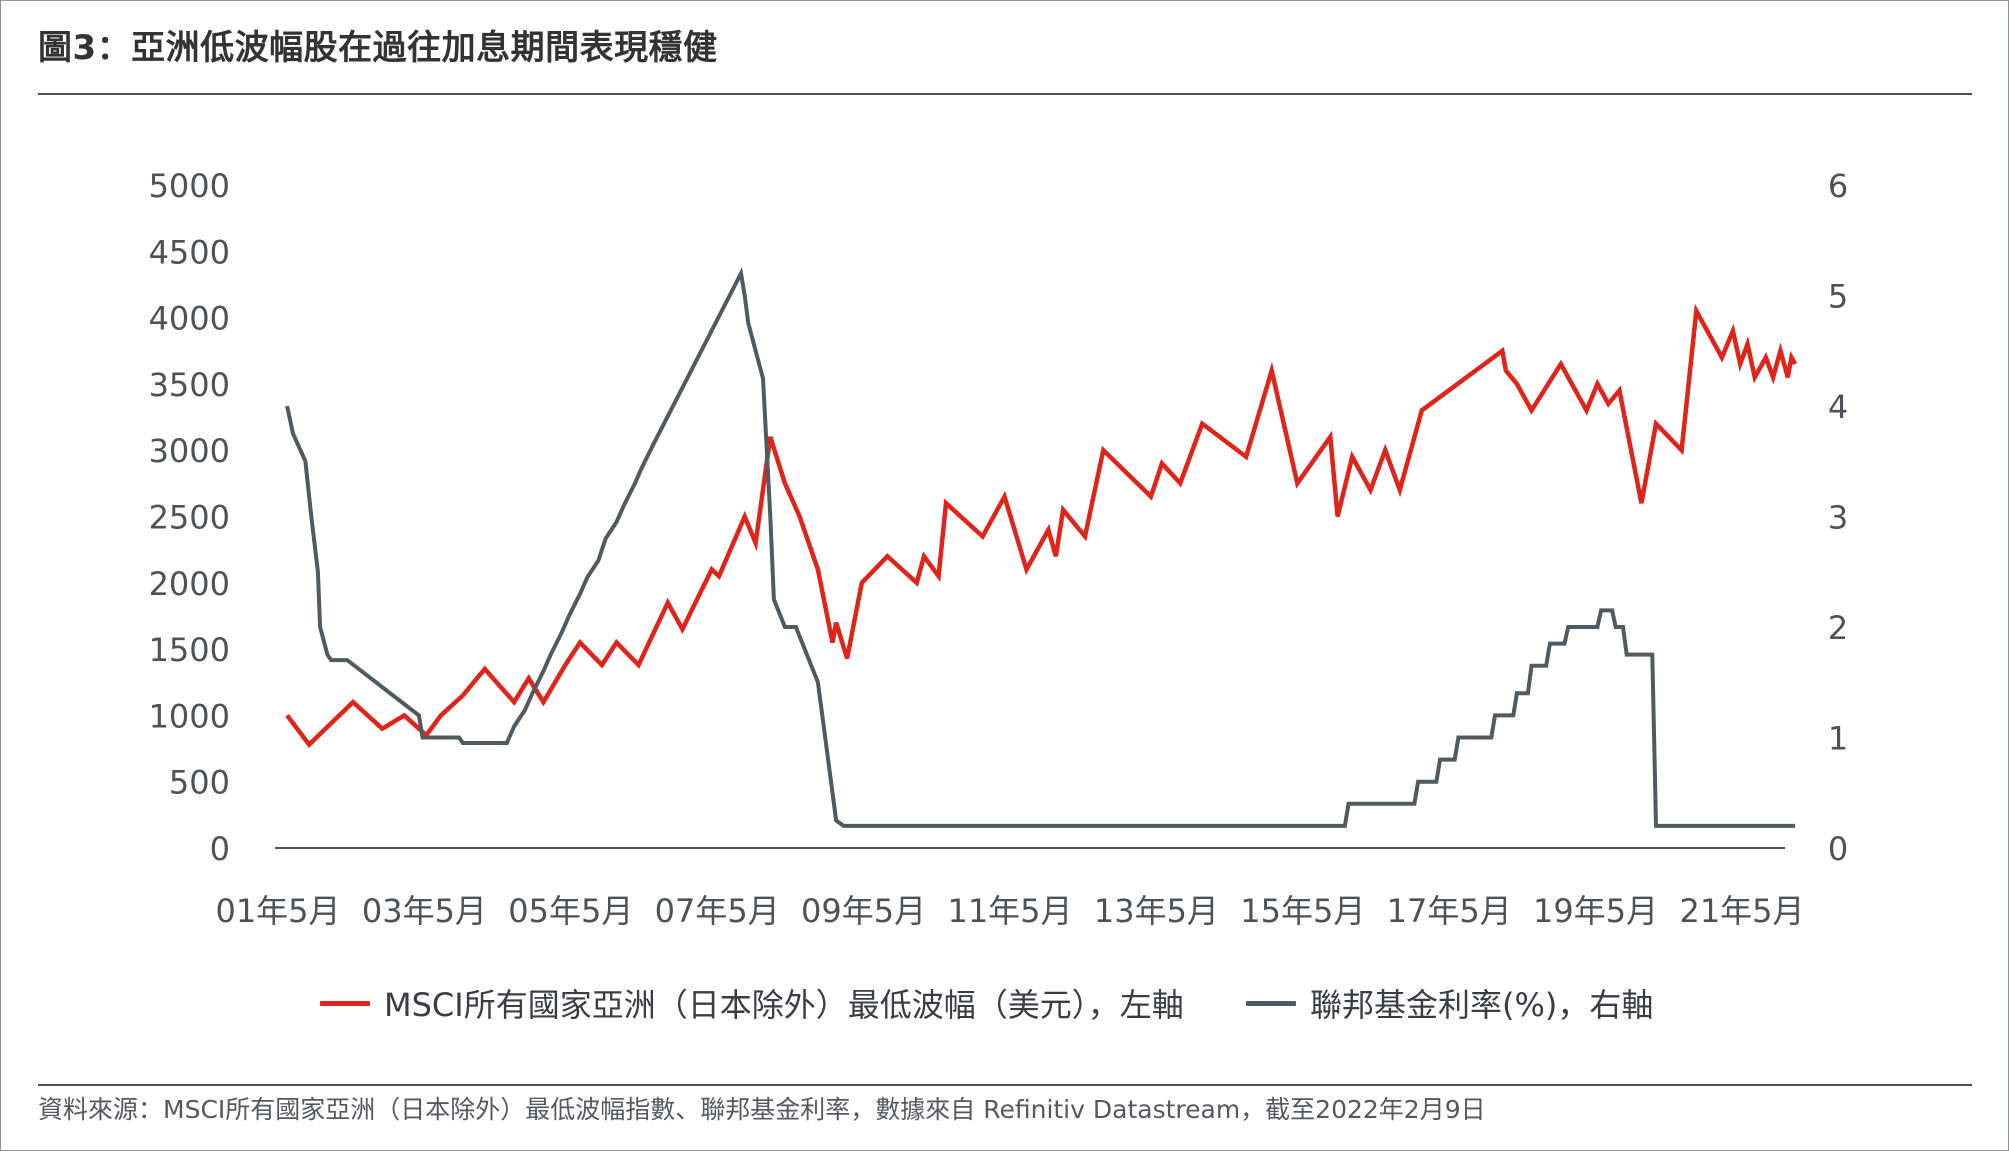  I want to click on y-right-tick-label: 4, so click(1838, 407).